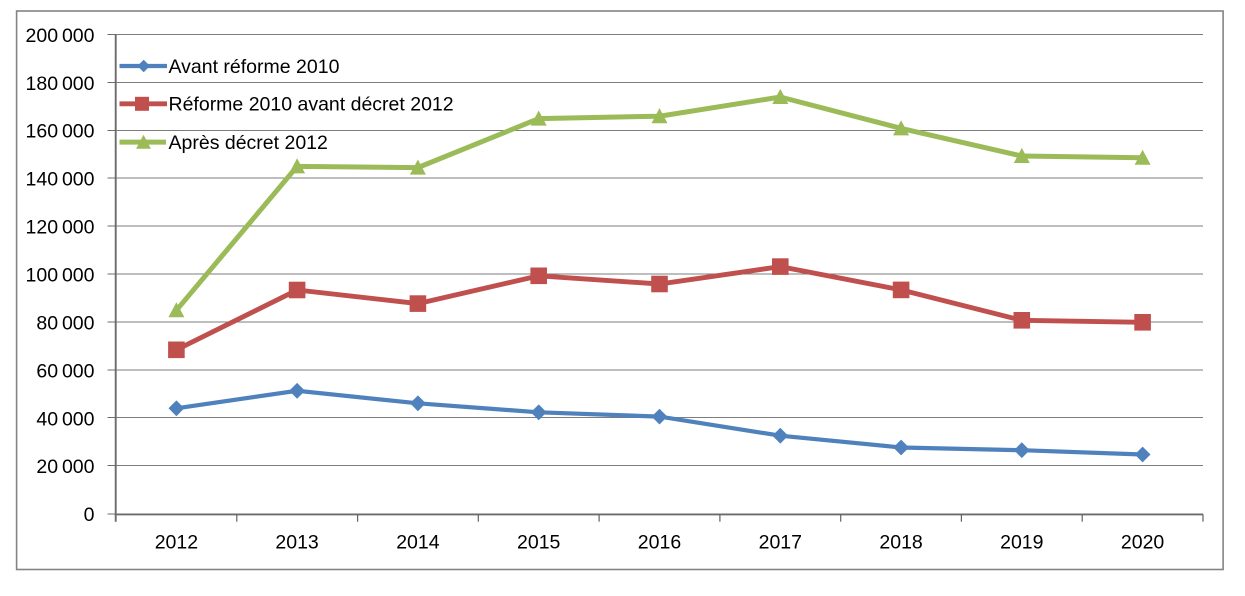 The height and width of the screenshot is (596, 1245). I want to click on svg-text: 2016, so click(659, 543).